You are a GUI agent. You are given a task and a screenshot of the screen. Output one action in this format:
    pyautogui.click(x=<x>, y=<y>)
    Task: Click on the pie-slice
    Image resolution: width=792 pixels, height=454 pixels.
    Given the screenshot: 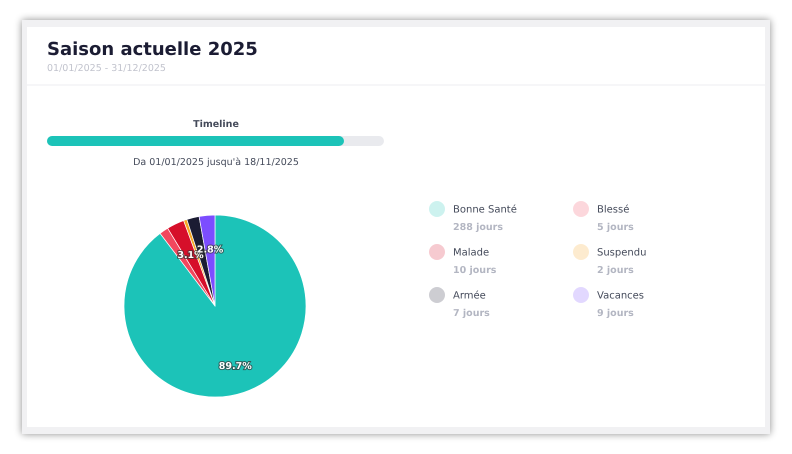 What is the action you would take?
    pyautogui.click(x=215, y=306)
    